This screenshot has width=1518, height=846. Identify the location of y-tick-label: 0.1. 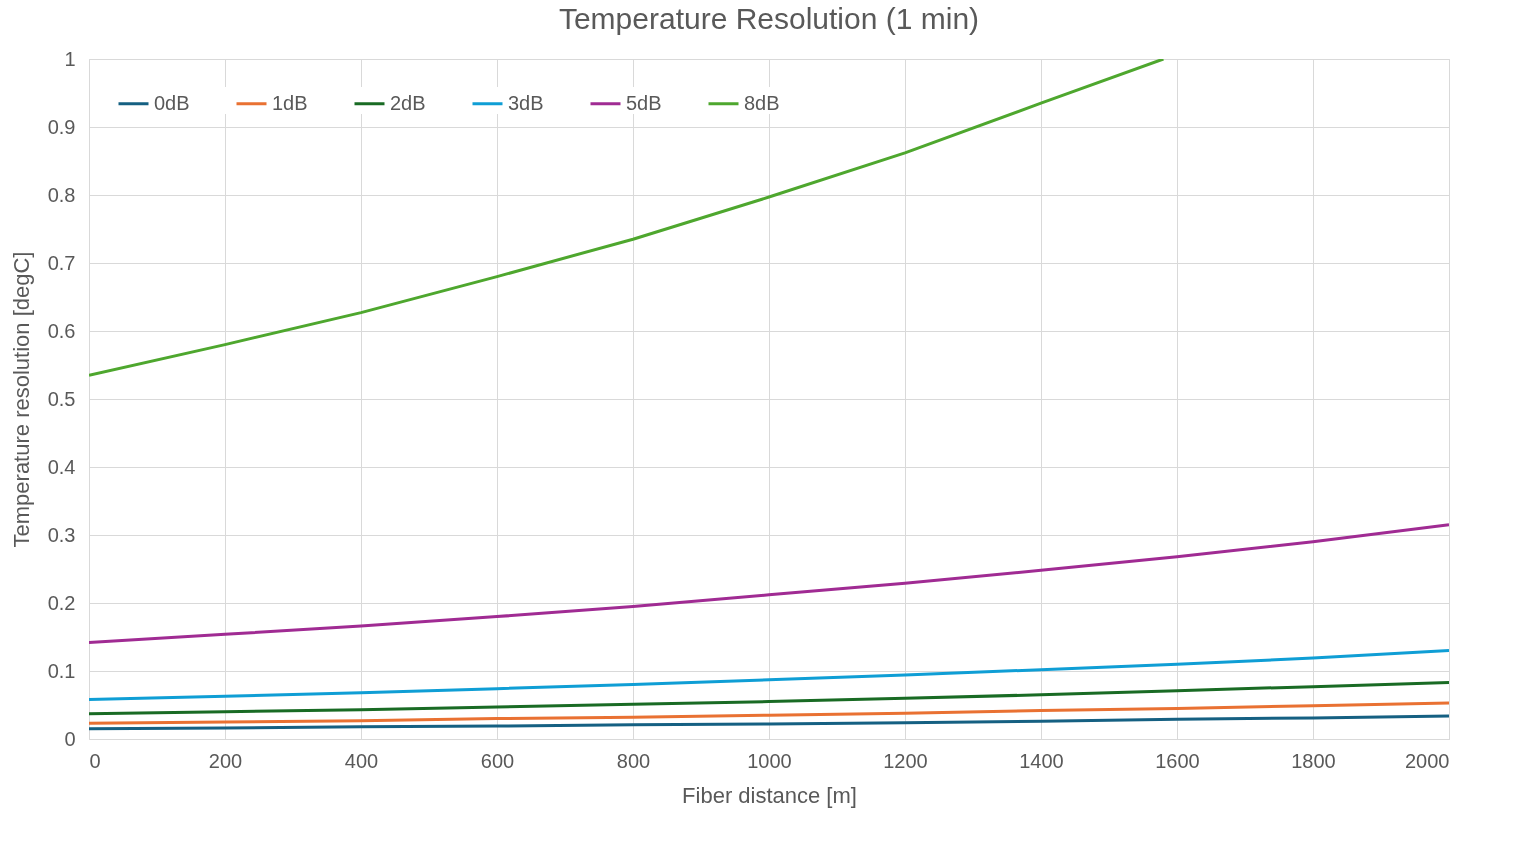
(61, 670).